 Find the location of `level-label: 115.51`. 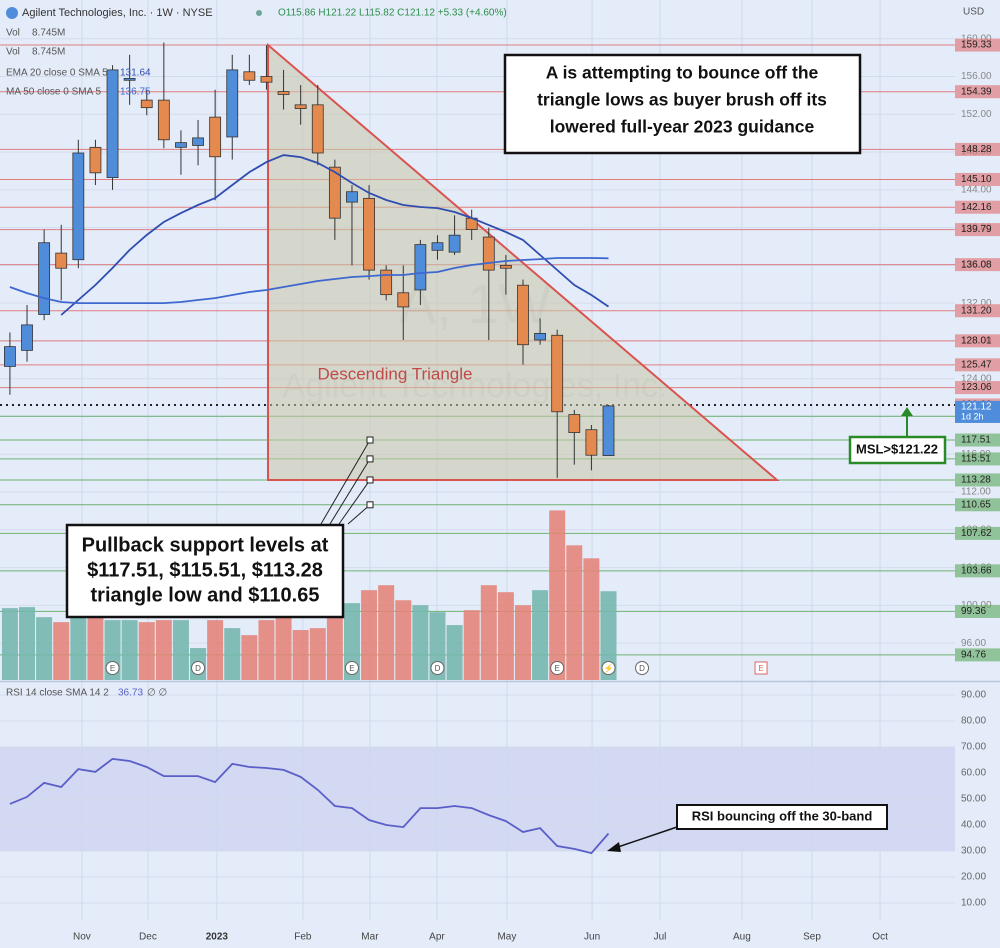

level-label: 115.51 is located at coordinates (976, 459).